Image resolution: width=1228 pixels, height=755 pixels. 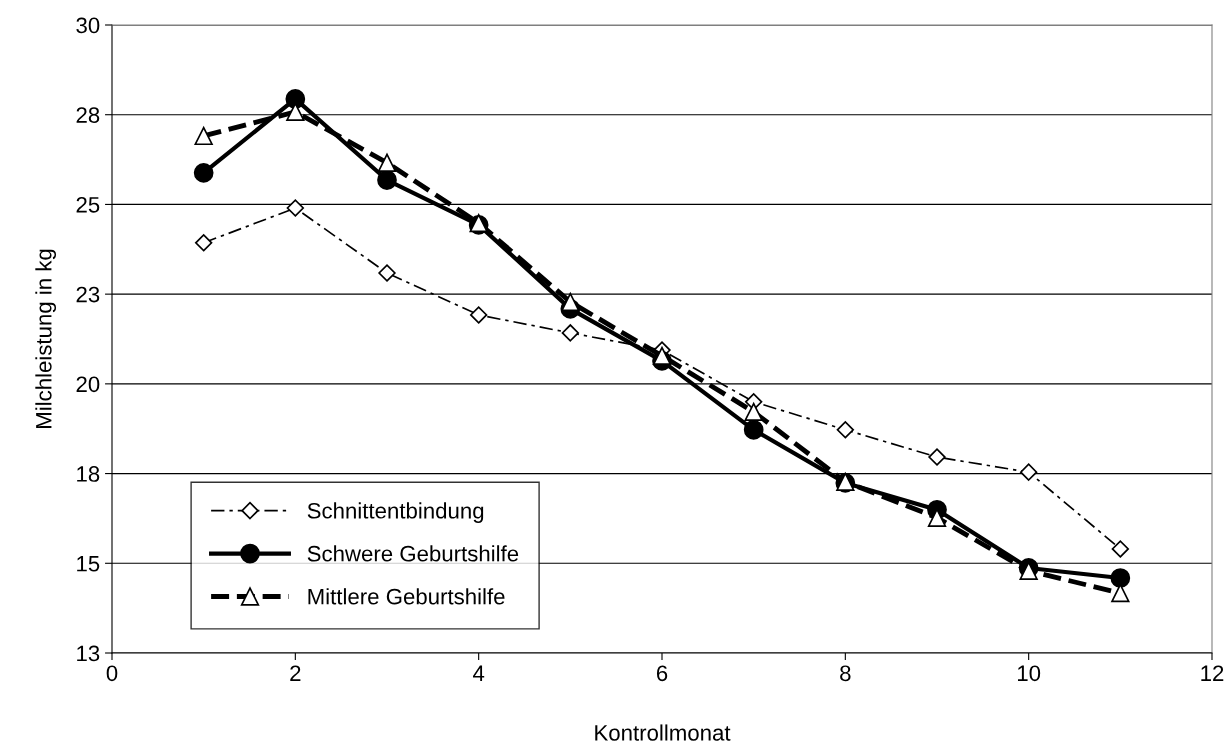 I want to click on x-tick-label: 2, so click(x=295, y=673).